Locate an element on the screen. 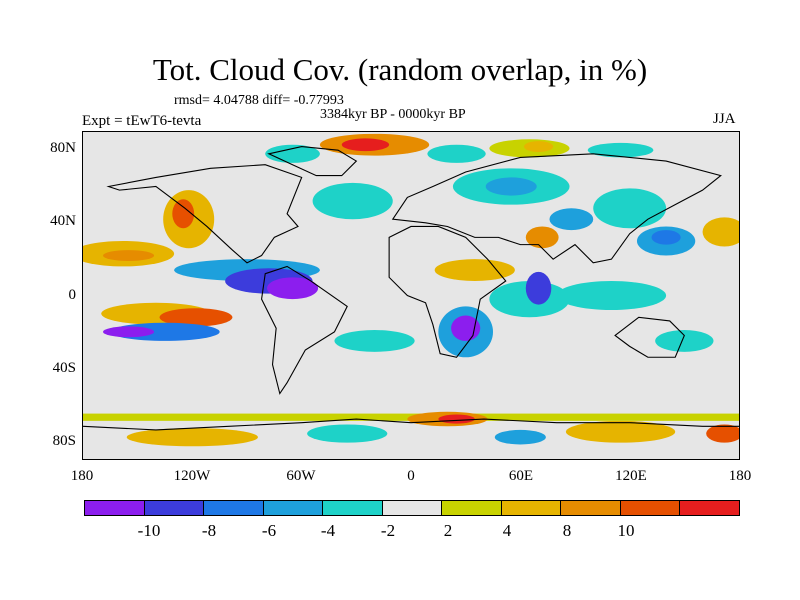 This screenshot has height=600, width=800. colorbar-label: -4 is located at coordinates (328, 530).